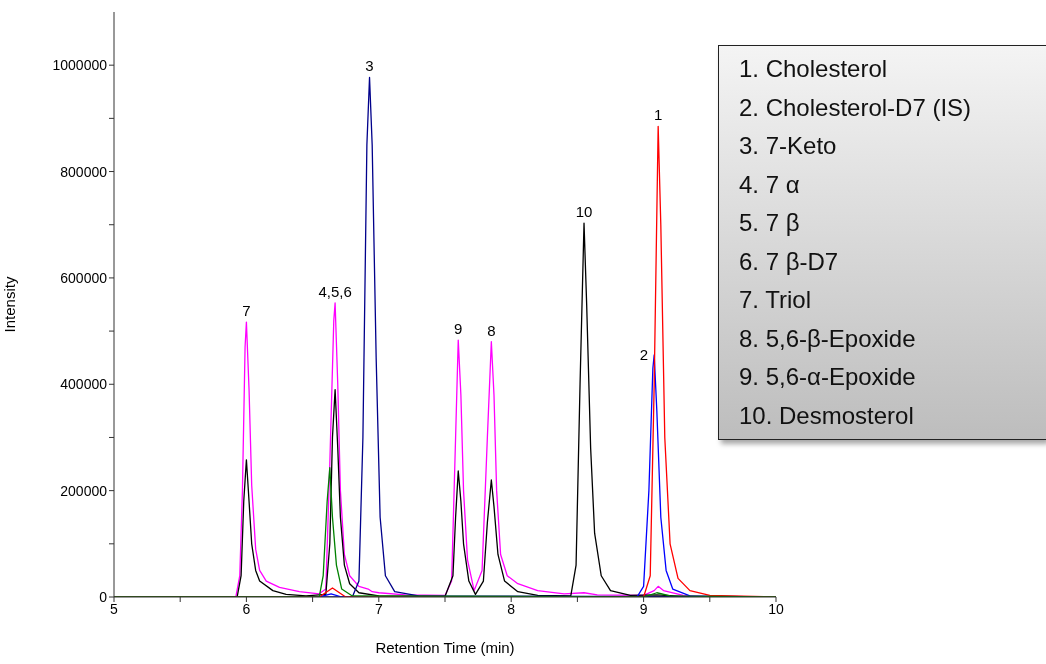 This screenshot has width=1046, height=664. What do you see at coordinates (776, 300) in the screenshot?
I see `annotation: 7. Triol` at bounding box center [776, 300].